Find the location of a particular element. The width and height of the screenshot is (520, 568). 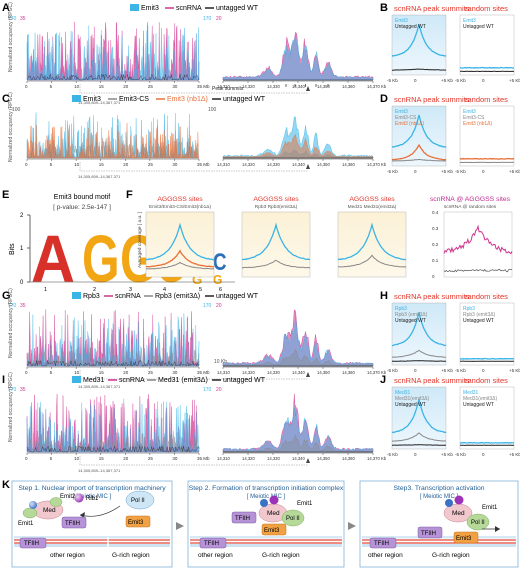

coord-label-i: 14,305,809–14,367,371 is located at coordinates (99, 470).